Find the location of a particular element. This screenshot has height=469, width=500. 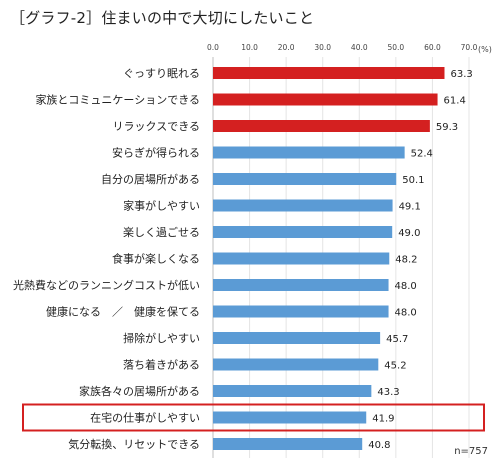

value-label: 50.1 is located at coordinates (413, 180).